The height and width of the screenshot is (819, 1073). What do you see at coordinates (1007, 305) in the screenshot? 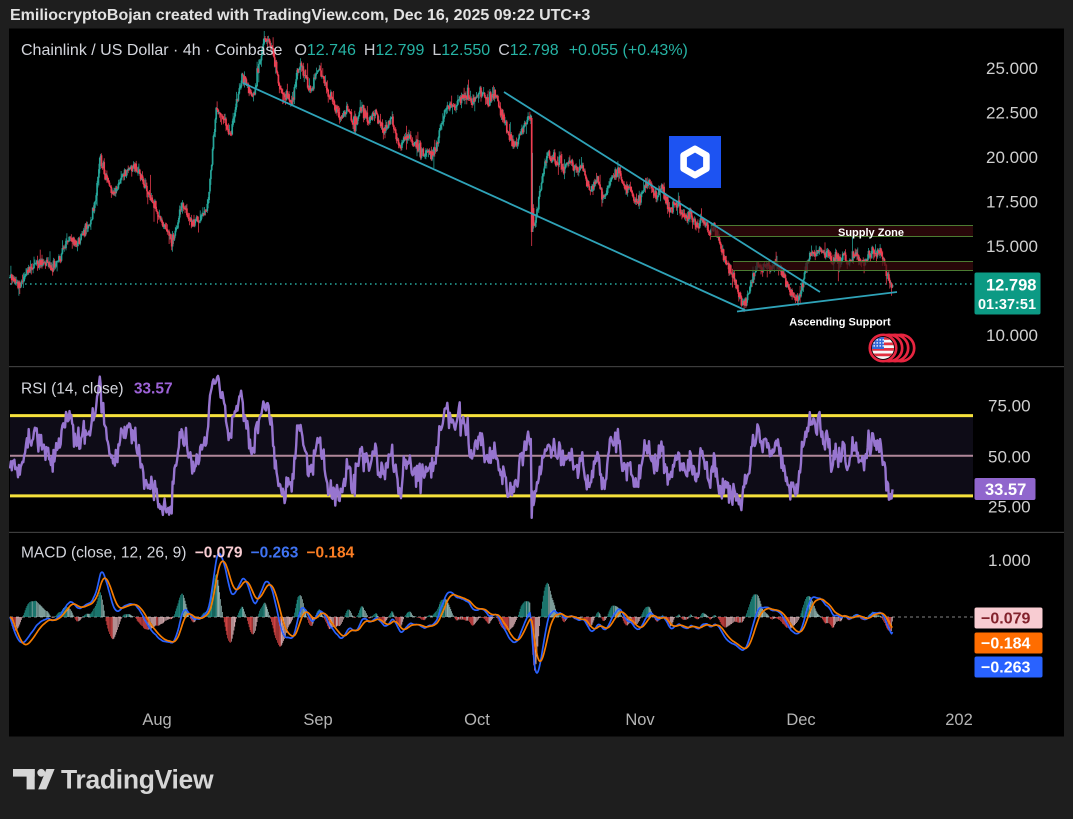
I see `svg-text: 01:37:51` at bounding box center [1007, 305].